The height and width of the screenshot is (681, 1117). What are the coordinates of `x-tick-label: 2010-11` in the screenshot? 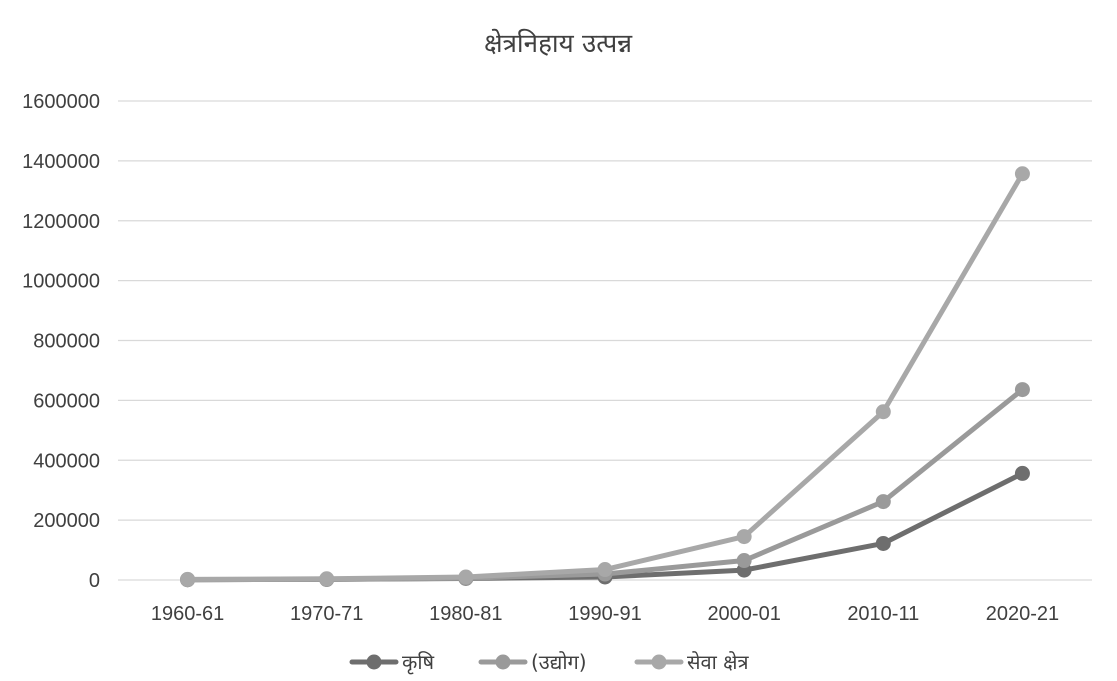 It's located at (883, 614).